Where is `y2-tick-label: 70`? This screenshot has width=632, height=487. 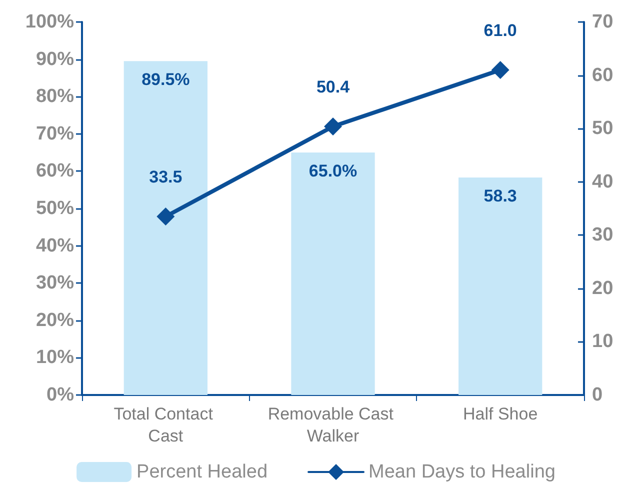
y2-tick-label: 70 is located at coordinates (603, 22).